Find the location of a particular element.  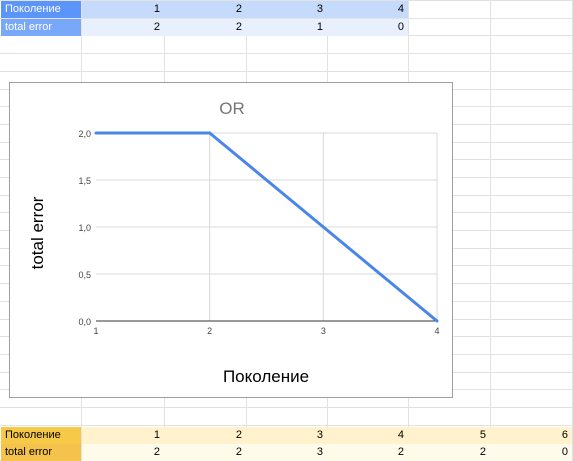

chart-y-axis-label: total error is located at coordinates (37, 232).